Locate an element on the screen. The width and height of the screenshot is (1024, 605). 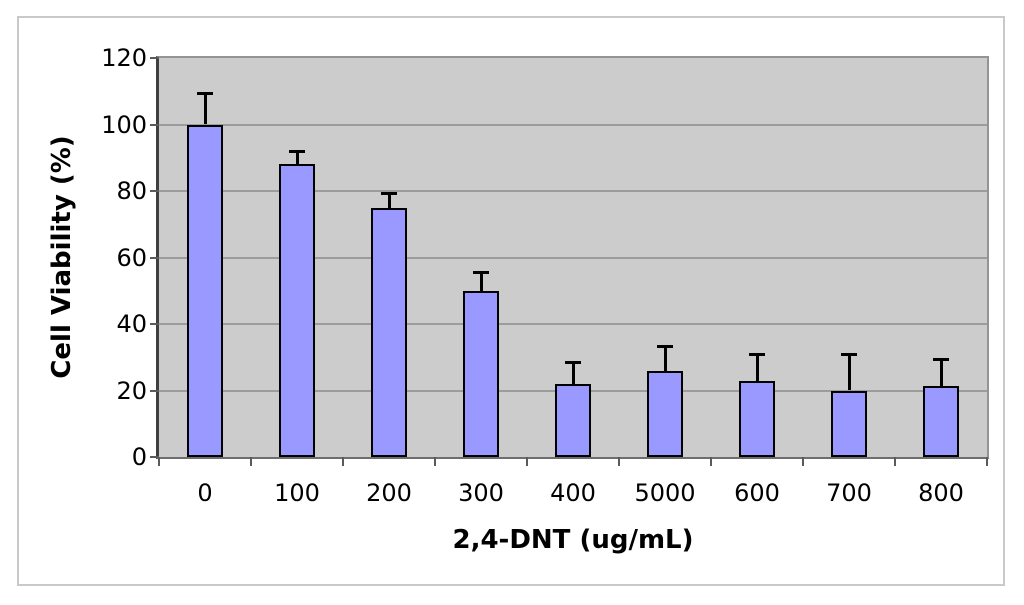
y-tick-label: 80 is located at coordinates (131, 191).